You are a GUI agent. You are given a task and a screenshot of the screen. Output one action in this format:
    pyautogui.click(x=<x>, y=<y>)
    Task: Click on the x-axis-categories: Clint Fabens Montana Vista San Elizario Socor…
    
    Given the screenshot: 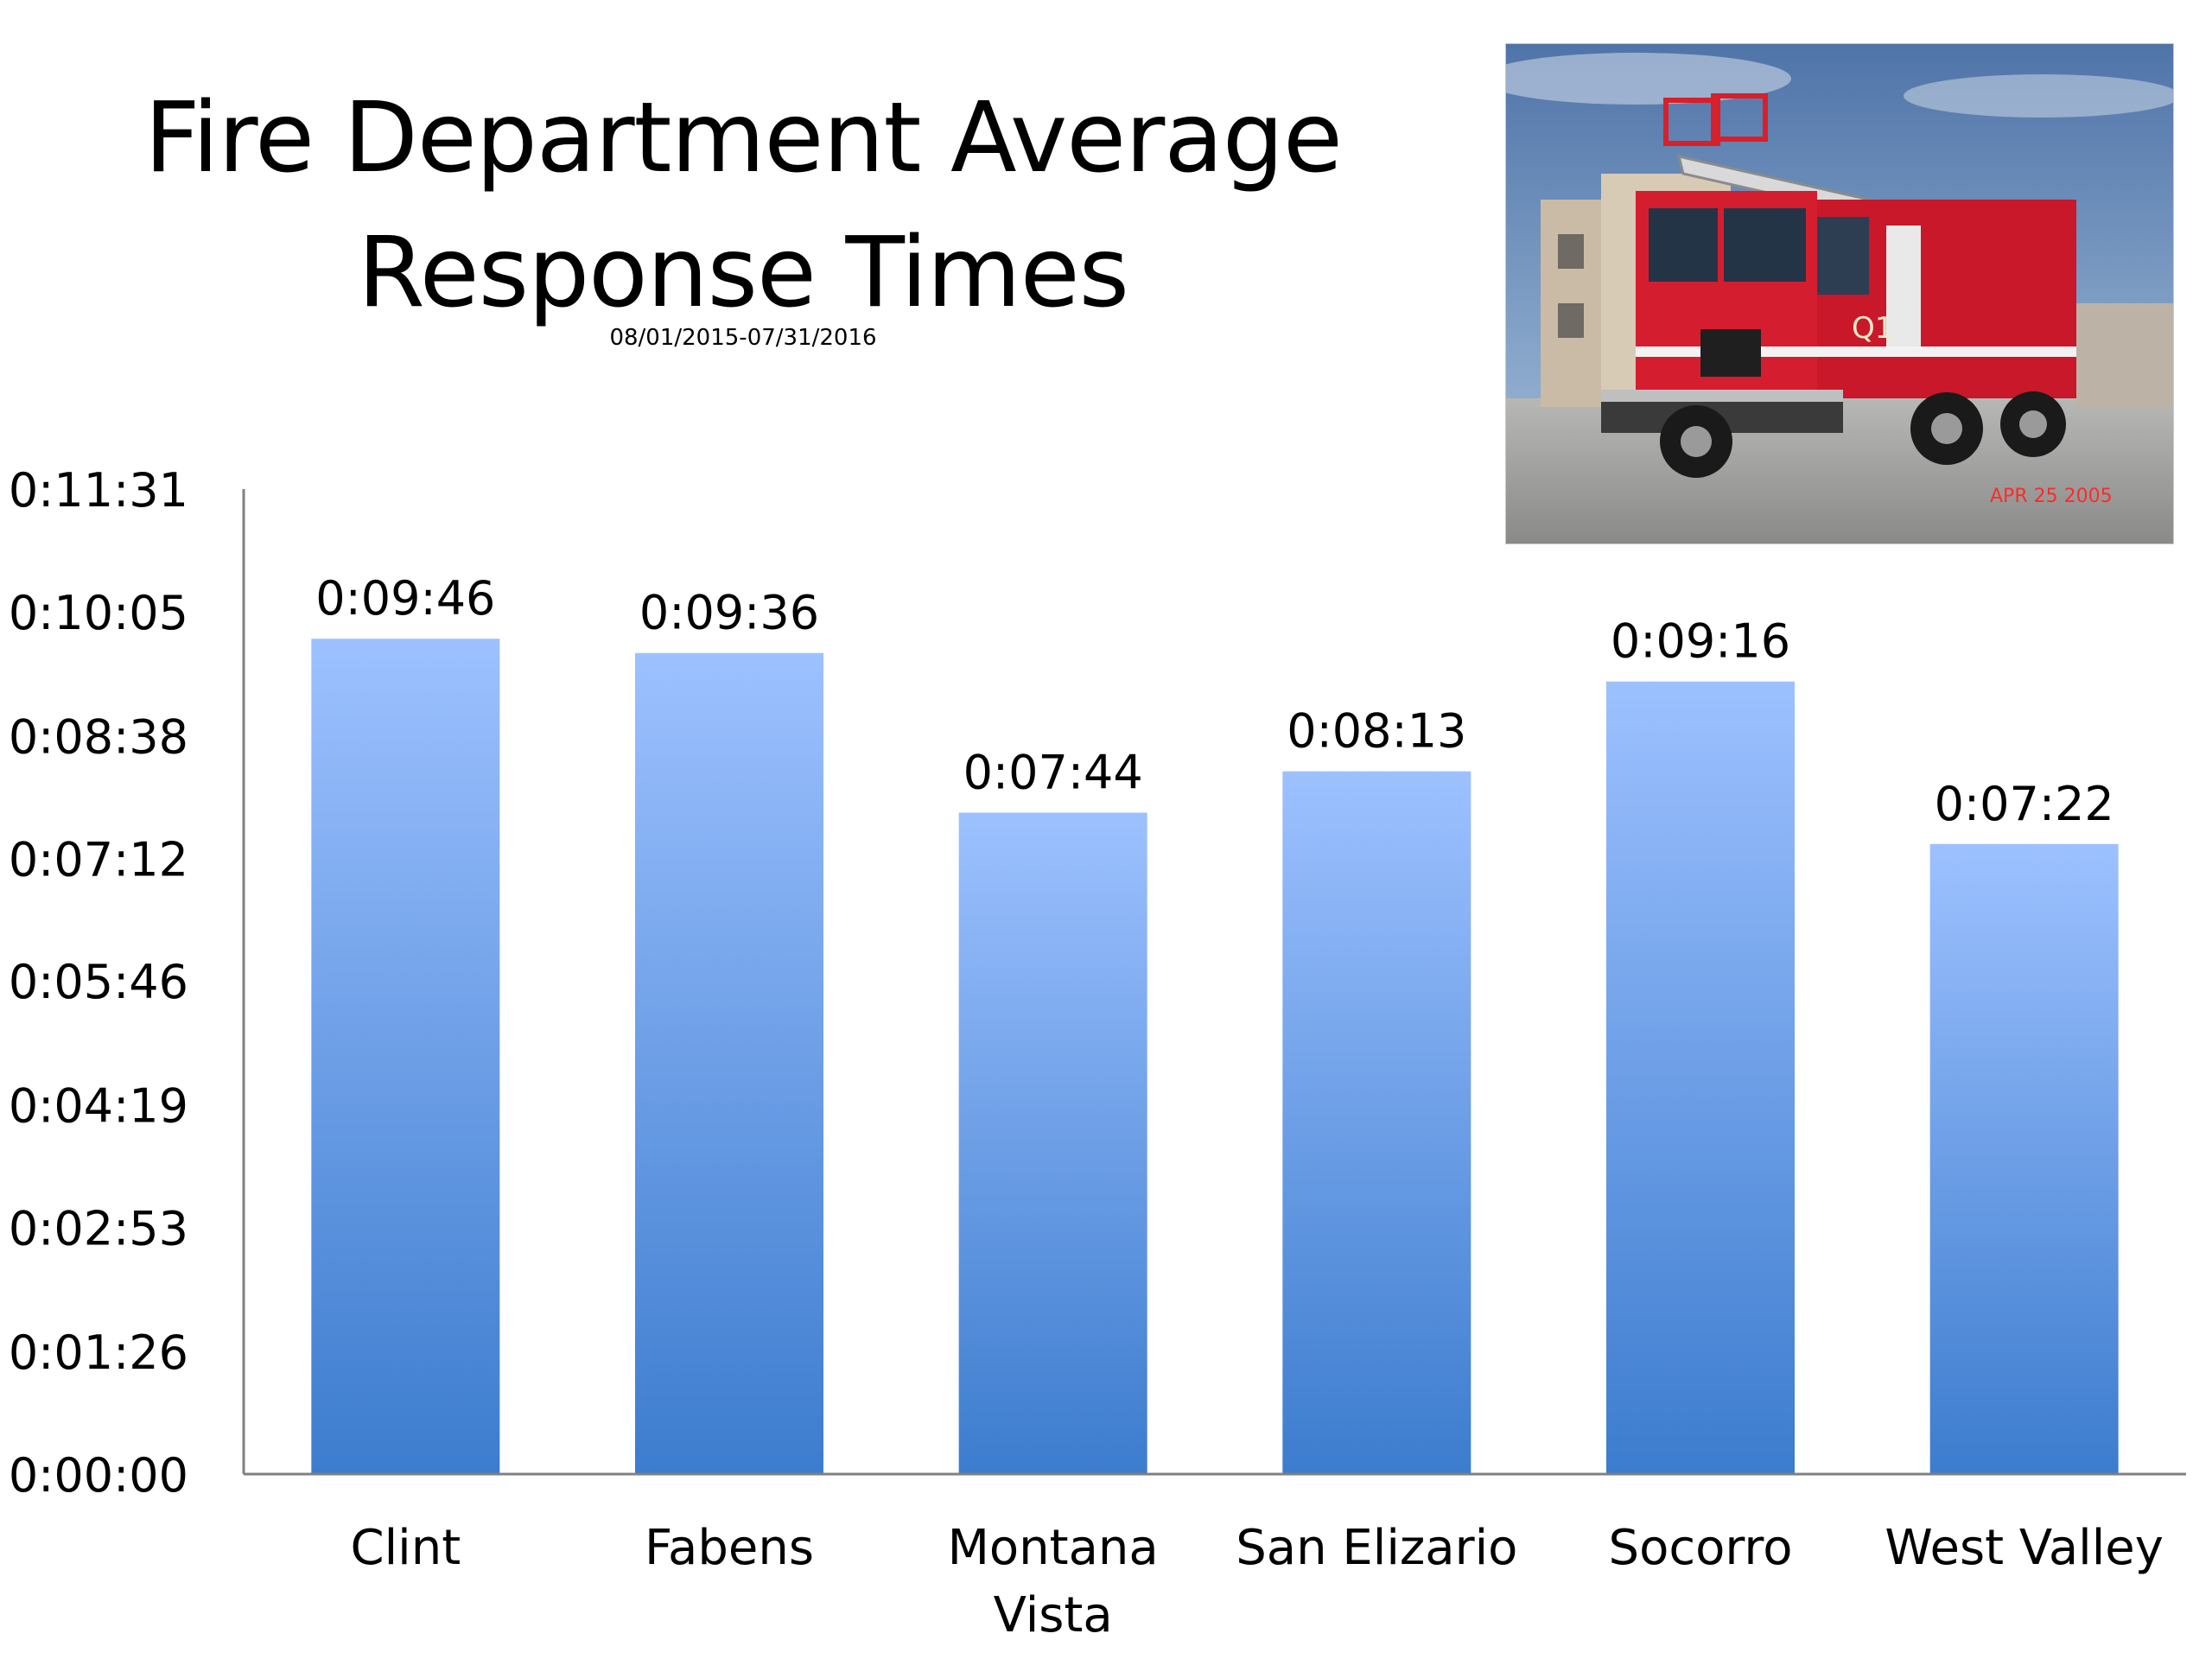 What is the action you would take?
    pyautogui.click(x=1256, y=1581)
    